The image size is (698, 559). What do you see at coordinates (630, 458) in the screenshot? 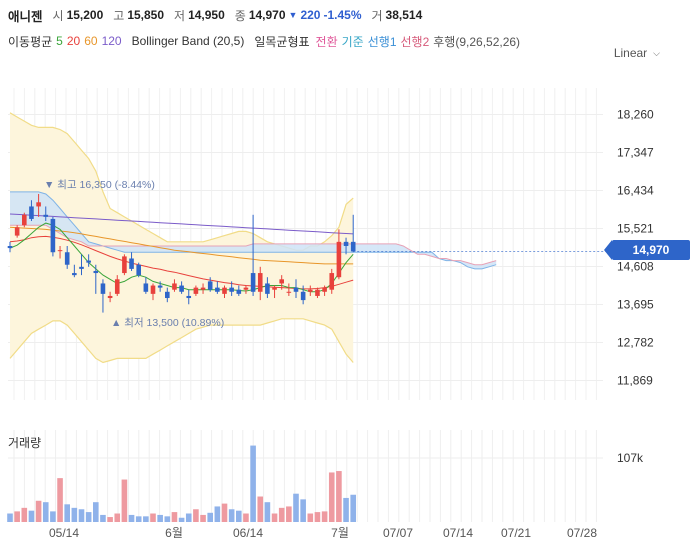
I see `volume-tick-label: 107k` at bounding box center [630, 458].